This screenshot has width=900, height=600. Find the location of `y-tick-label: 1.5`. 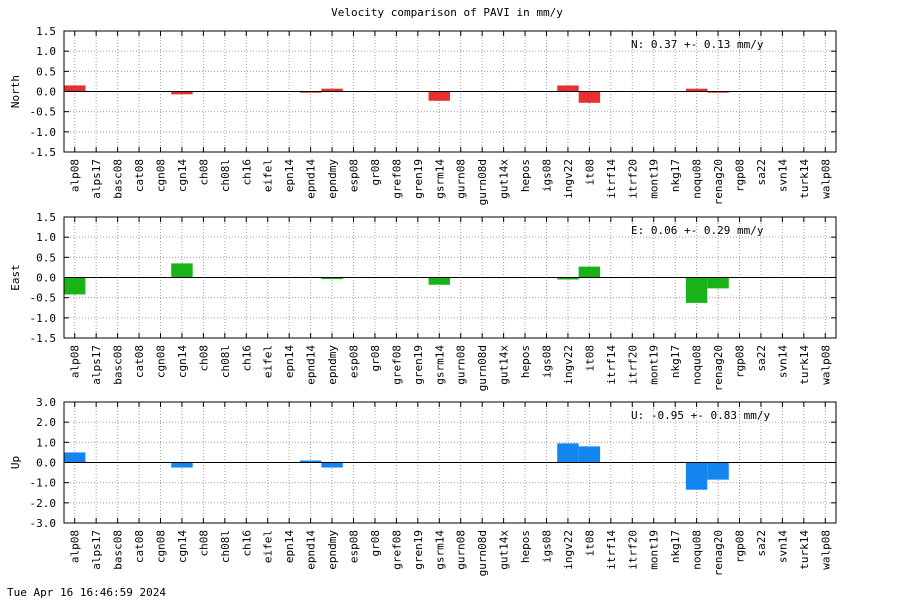

y-tick-label: 1.5 is located at coordinates (46, 31).